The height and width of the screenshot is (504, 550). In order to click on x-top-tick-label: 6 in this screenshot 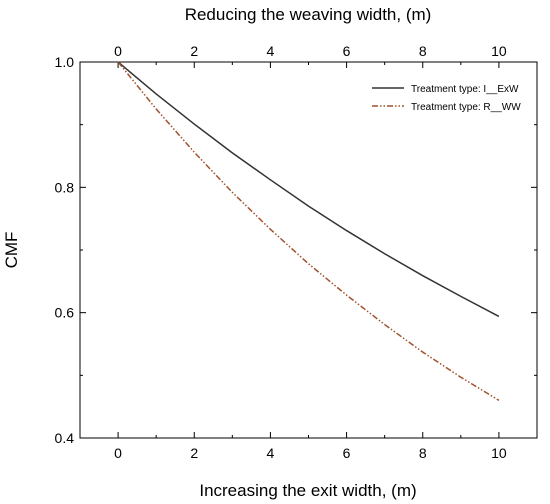, I will do `click(347, 51)`.